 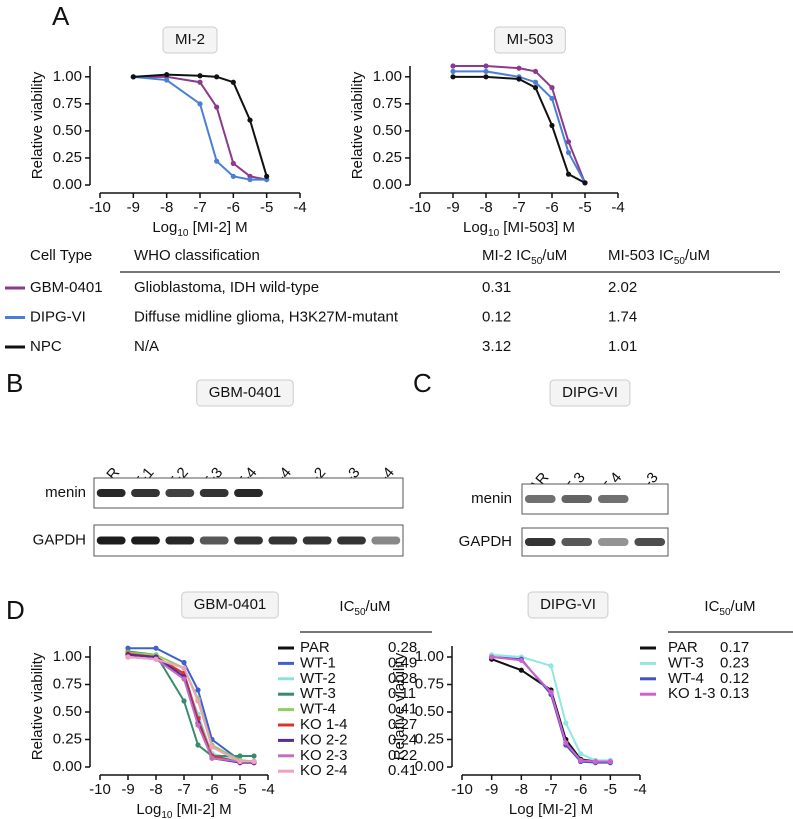 I want to click on legend-name: KO 2-3, so click(x=324, y=755).